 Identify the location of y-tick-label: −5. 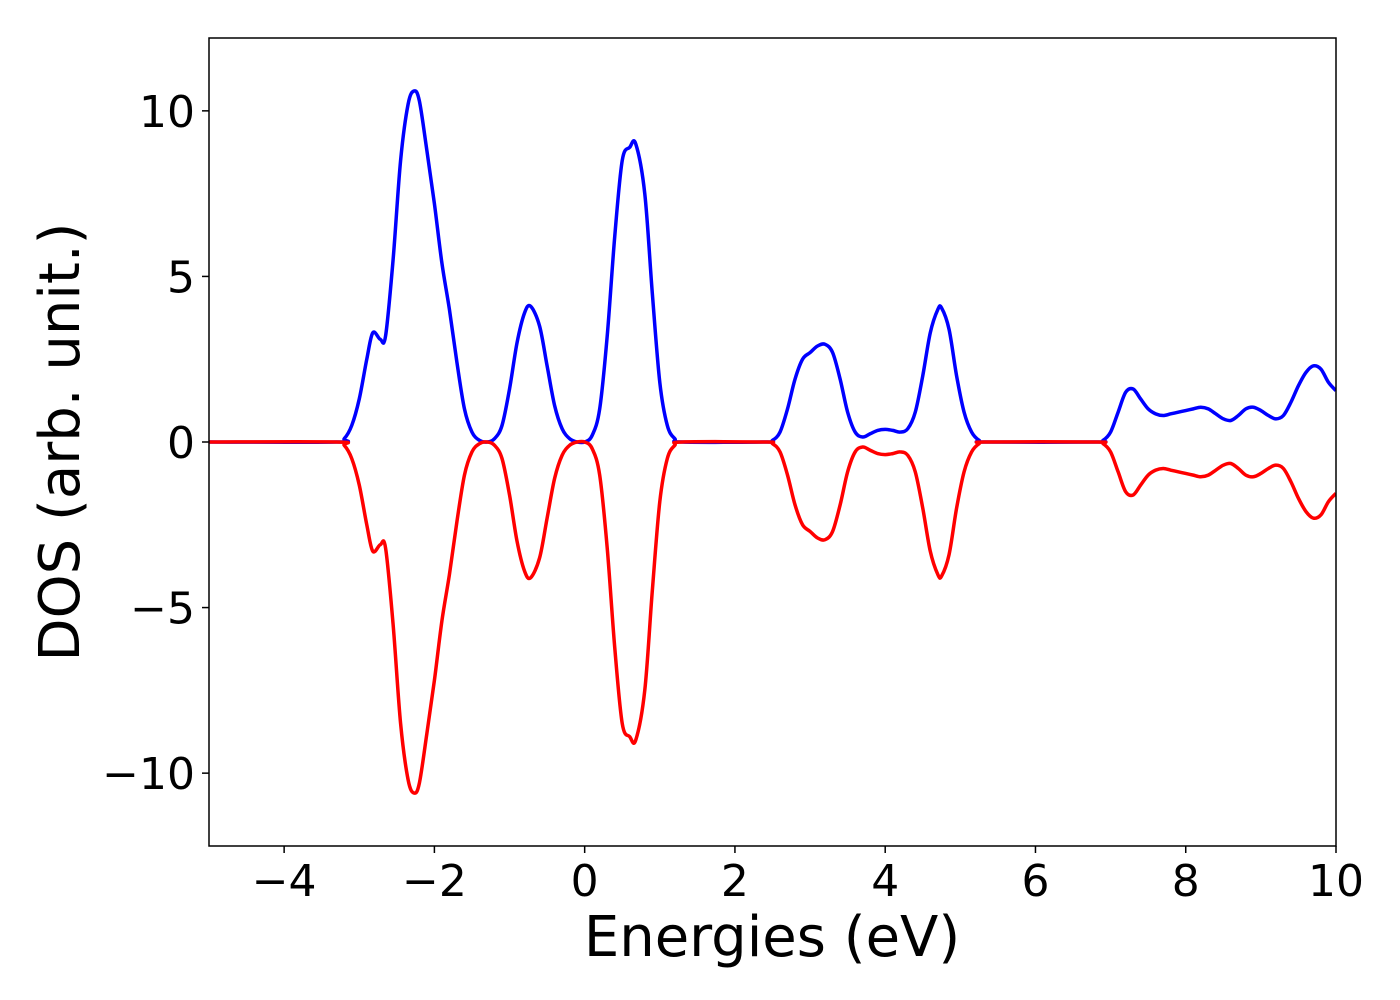
(162, 609).